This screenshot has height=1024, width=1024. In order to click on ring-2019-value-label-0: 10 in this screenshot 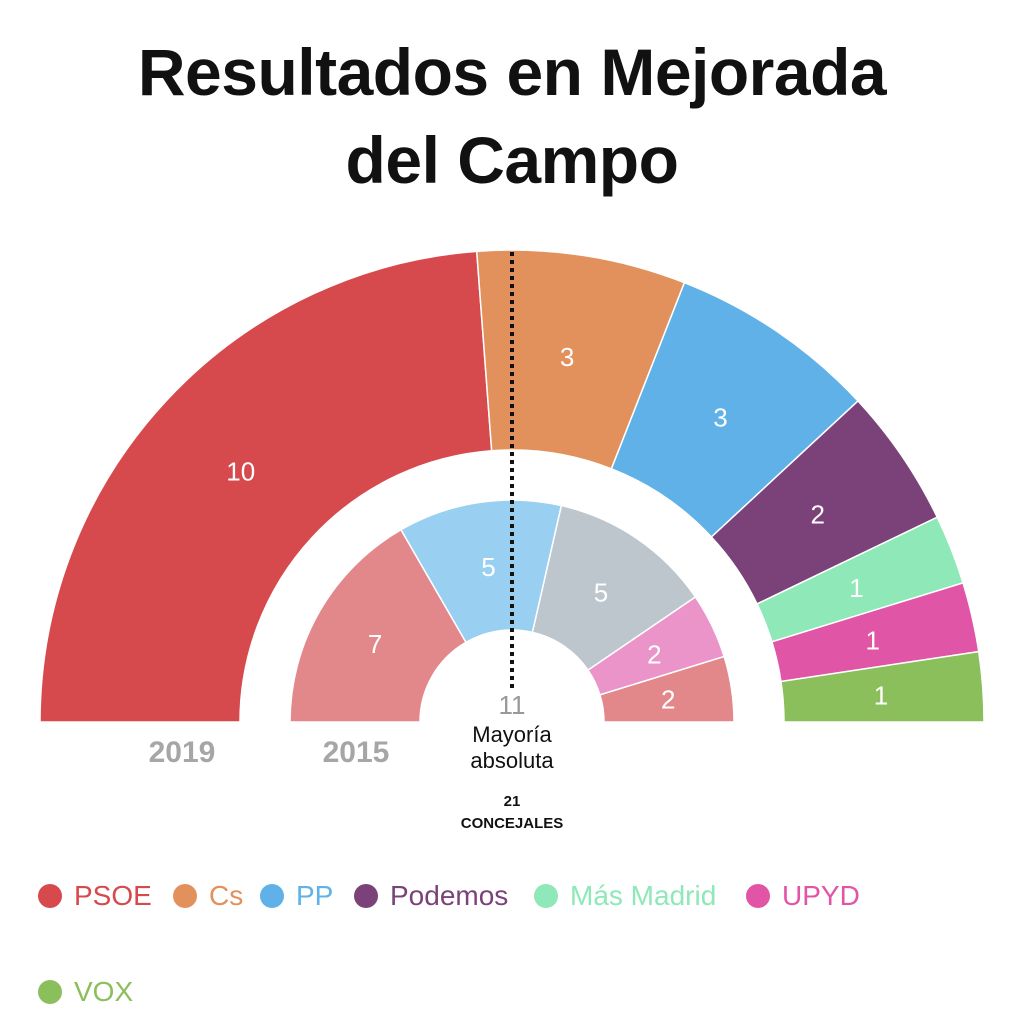, I will do `click(240, 471)`.